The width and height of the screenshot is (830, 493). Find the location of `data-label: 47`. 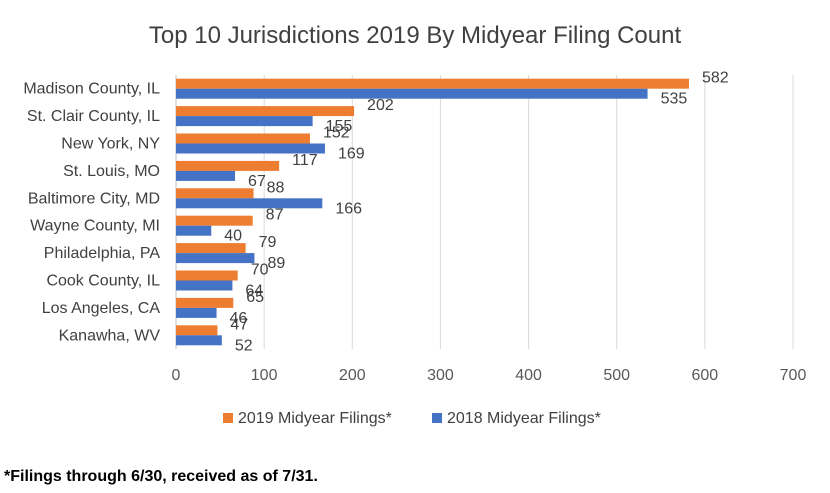

data-label: 47 is located at coordinates (239, 324).